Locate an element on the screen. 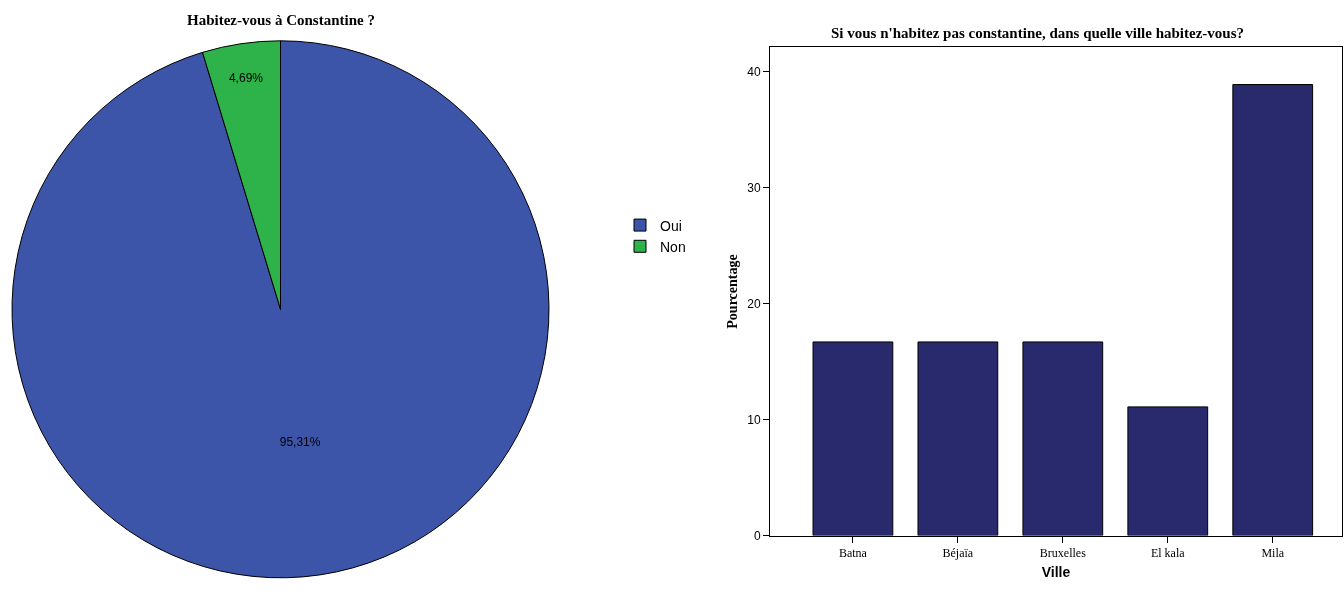 Image resolution: width=1344 pixels, height=592 pixels. x-tick-label: Mila is located at coordinates (1273, 552).